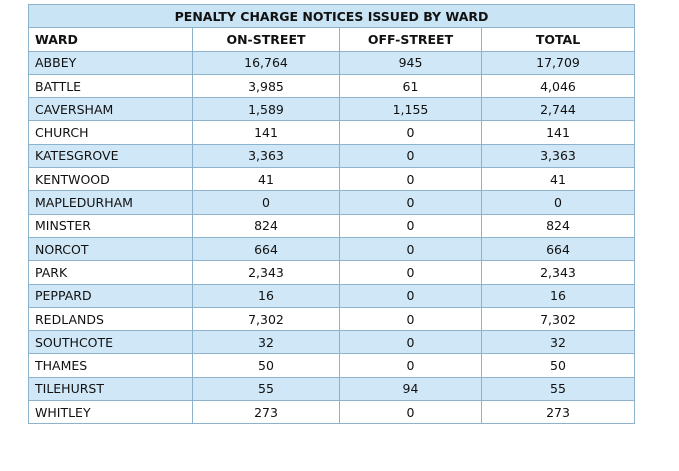  Describe the element at coordinates (266, 39) in the screenshot. I see `column-header-on-street: ON-STREET` at that location.